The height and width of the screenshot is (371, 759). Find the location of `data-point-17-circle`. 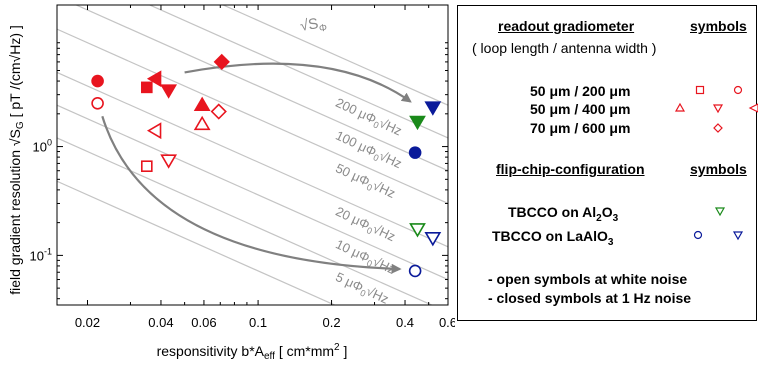

data-point-17-circle is located at coordinates (415, 271).